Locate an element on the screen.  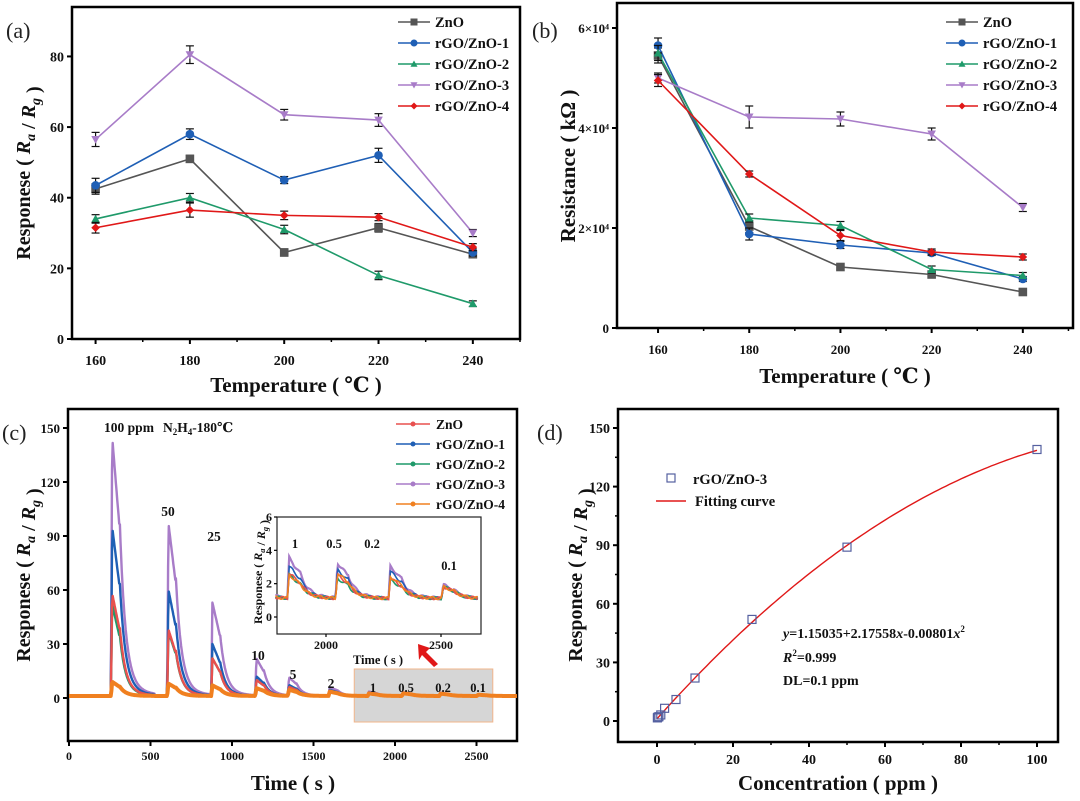
pulse-label: 10 is located at coordinates (258, 655).